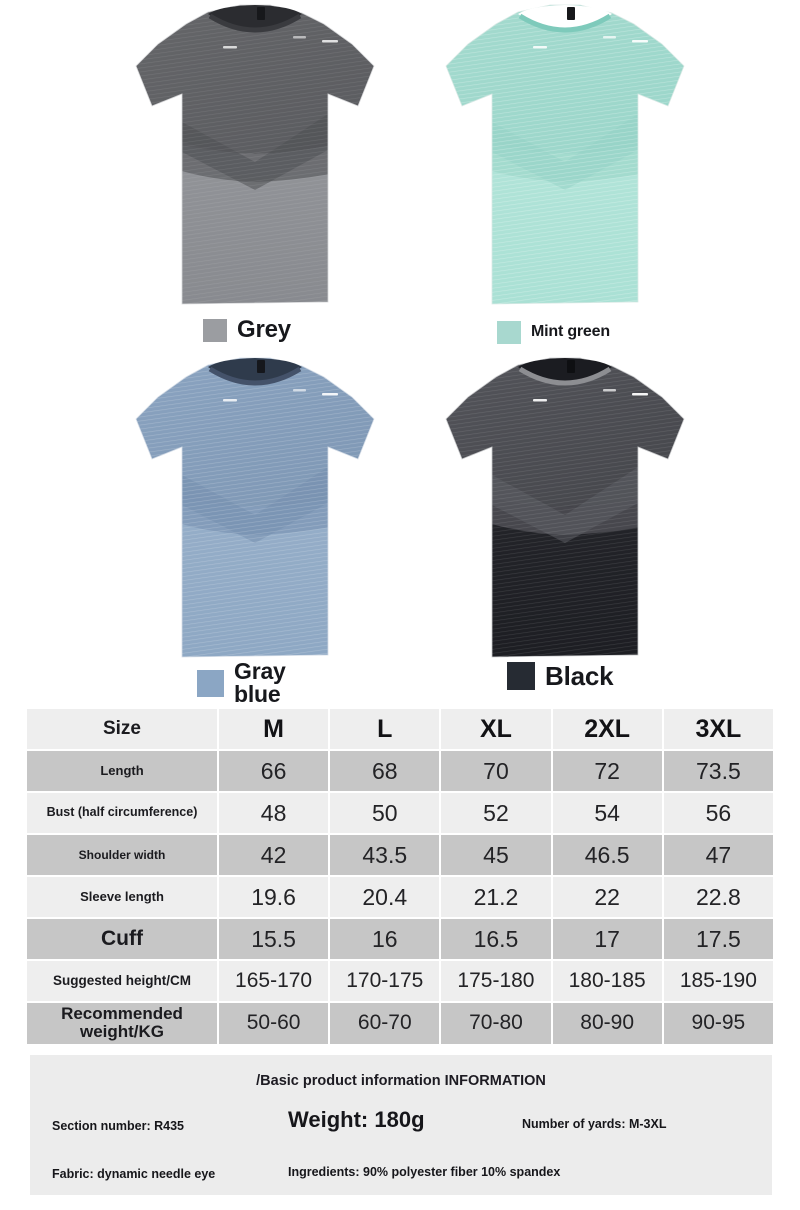 The height and width of the screenshot is (1210, 800). What do you see at coordinates (594, 1124) in the screenshot?
I see `info-number-of-yards: Number of yards: M-3XL` at bounding box center [594, 1124].